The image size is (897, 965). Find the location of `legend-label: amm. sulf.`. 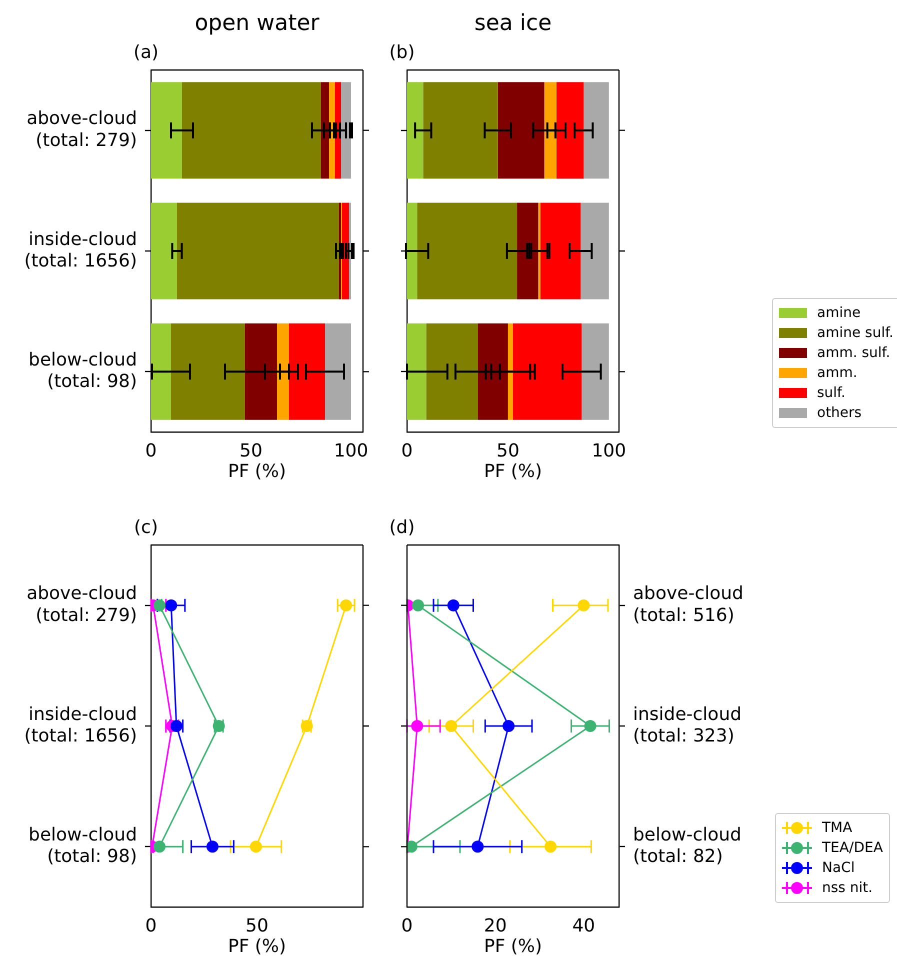

legend-label: amm. sulf. is located at coordinates (853, 353).